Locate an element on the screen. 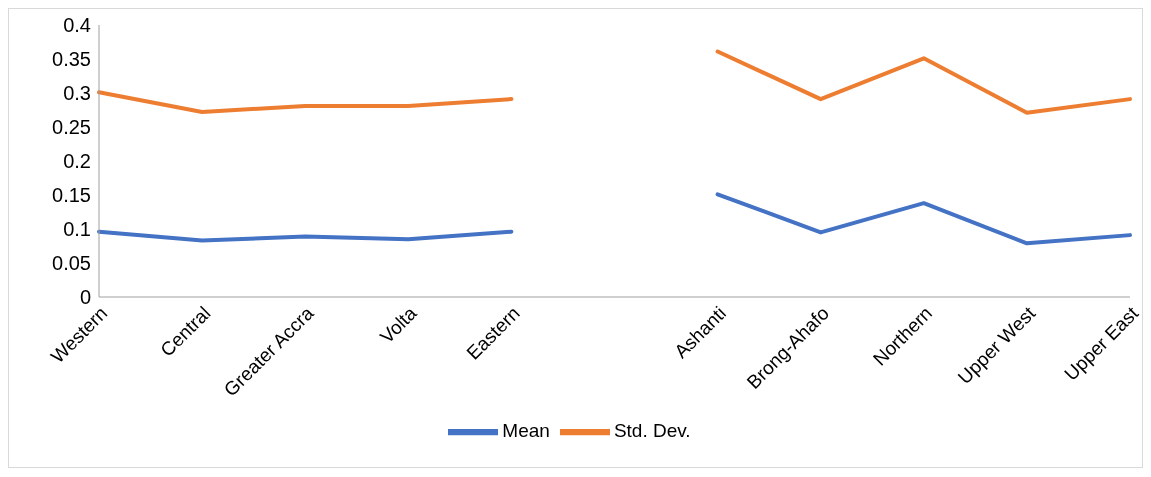 This screenshot has height=477, width=1151. y-tick-label: 0.1 is located at coordinates (77, 229).